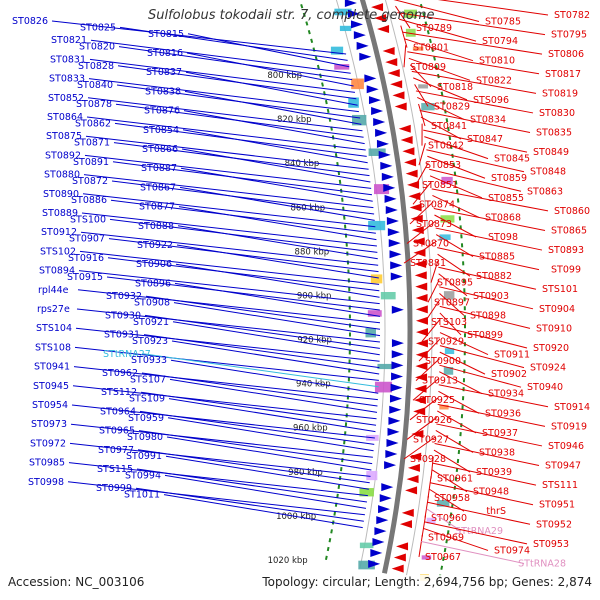 The height and width of the screenshot is (600, 600). I want to click on gene-label-left: ST0833, so click(67, 79).